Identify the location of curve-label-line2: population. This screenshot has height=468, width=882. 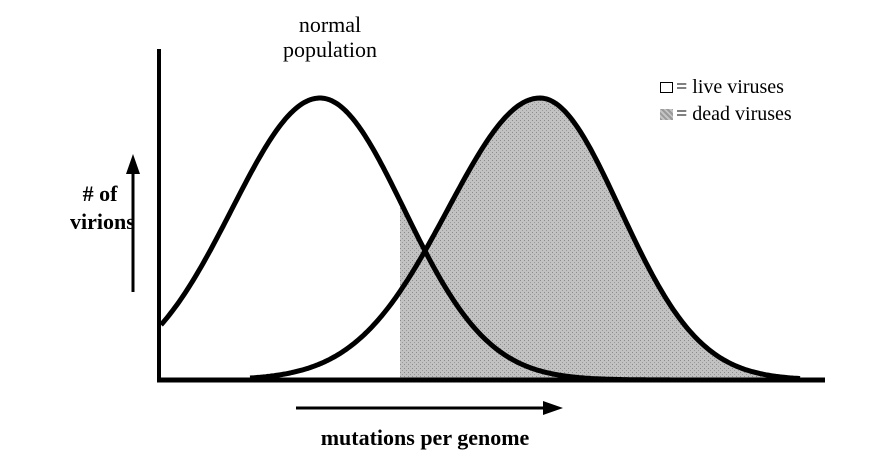
(330, 49).